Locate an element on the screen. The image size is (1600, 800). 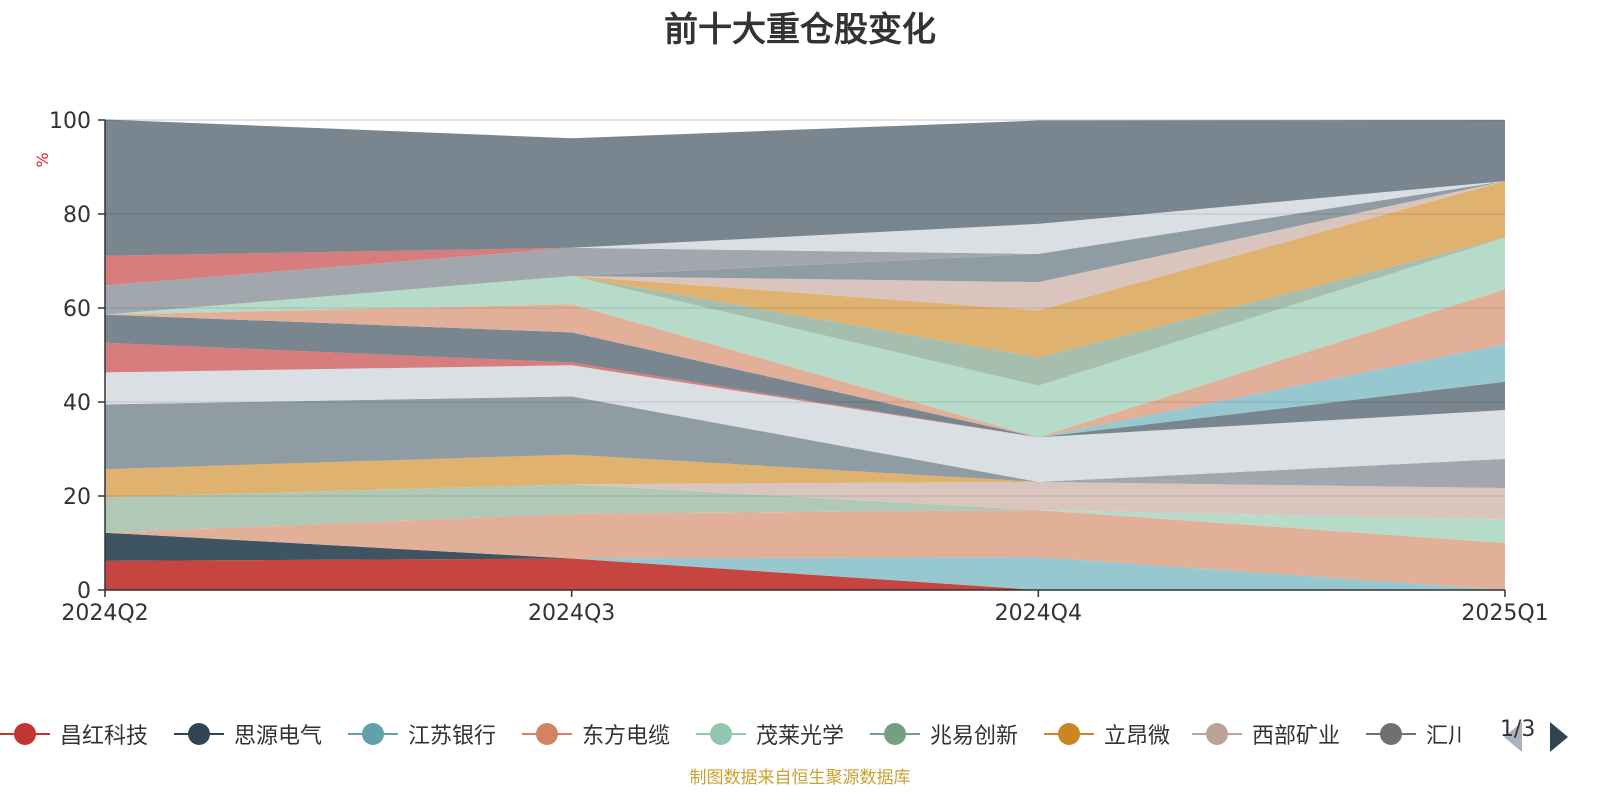
legend-label: 立昂微 is located at coordinates (1137, 736).